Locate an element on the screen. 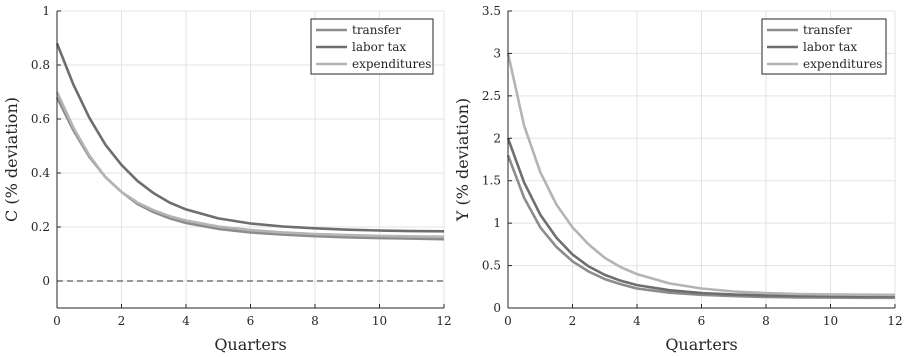 This screenshot has width=904, height=357. y-y-tick-label: 2 is located at coordinates (497, 138).